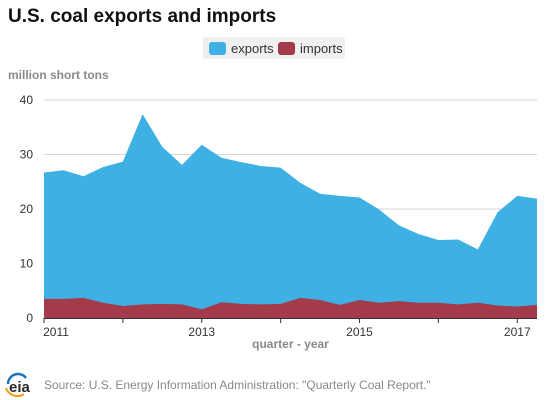  I want to click on y-tick-label-10: 10, so click(27, 264).